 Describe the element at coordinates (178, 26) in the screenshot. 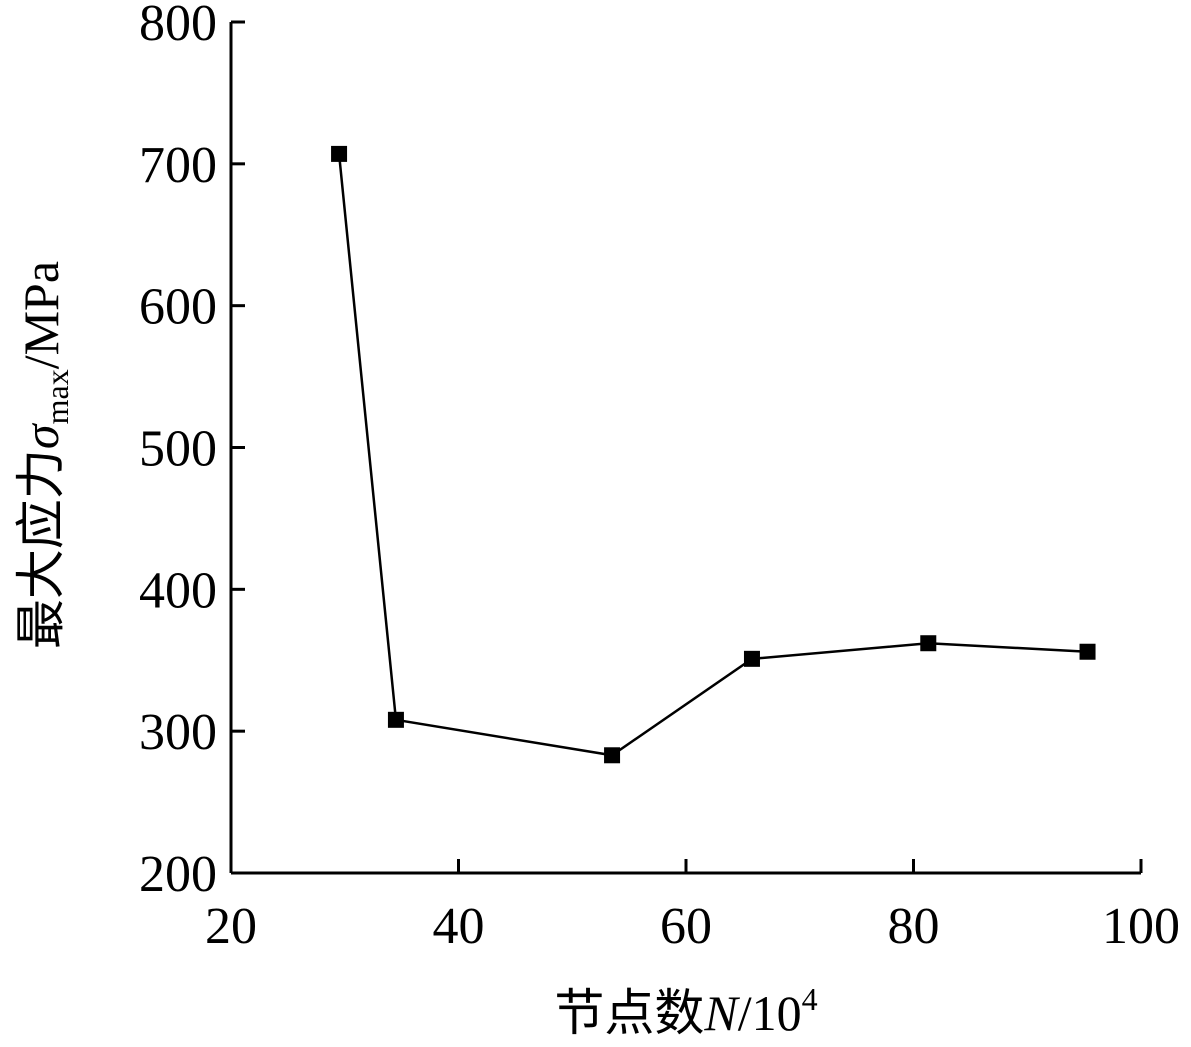

I see `y-tick-label: 800` at that location.